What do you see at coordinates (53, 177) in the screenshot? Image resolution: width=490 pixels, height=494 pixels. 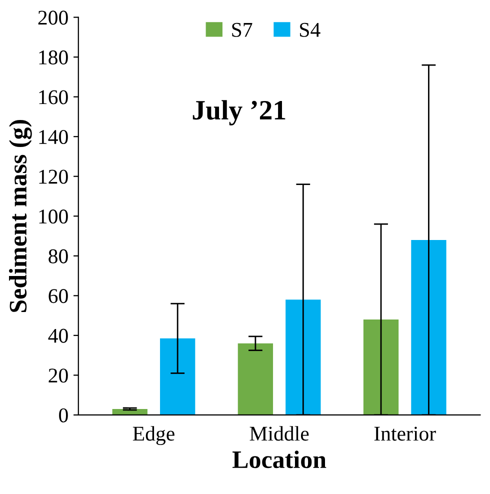 I see `y-tick-label: 120` at bounding box center [53, 177].